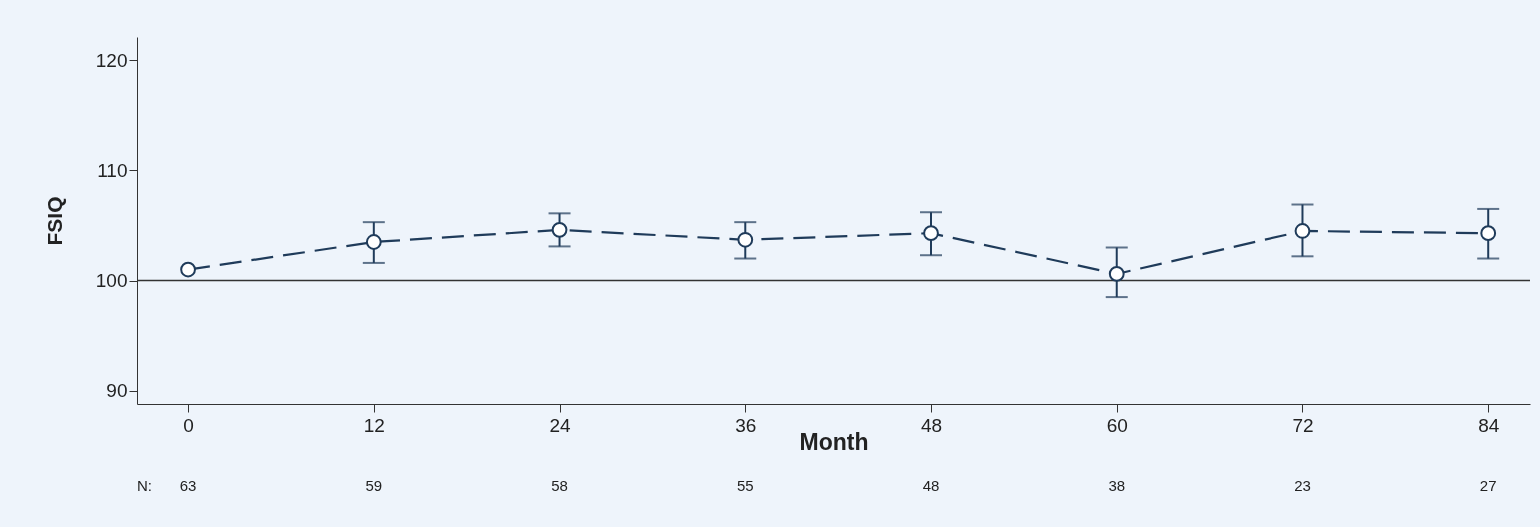 Image resolution: width=1540 pixels, height=527 pixels. I want to click on text: N:, so click(144, 485).